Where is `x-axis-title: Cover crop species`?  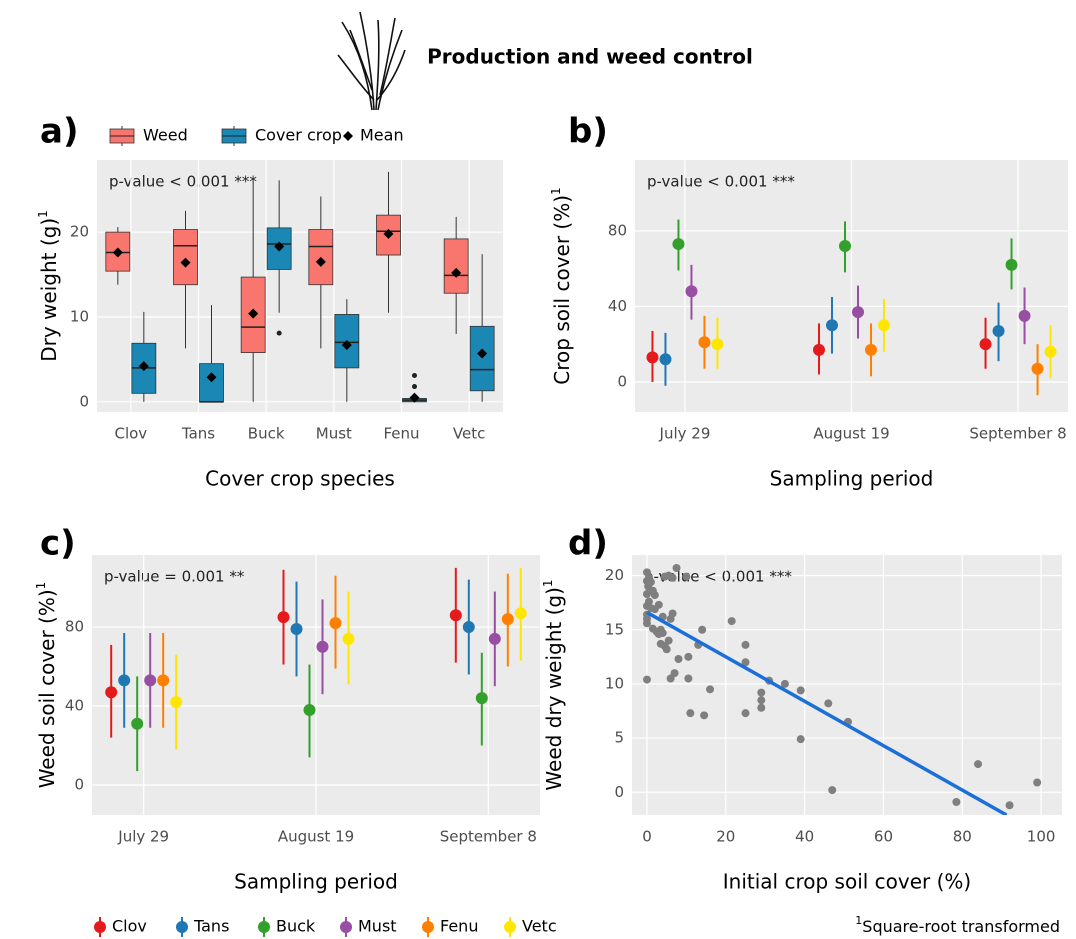
x-axis-title: Cover crop species is located at coordinates (300, 479).